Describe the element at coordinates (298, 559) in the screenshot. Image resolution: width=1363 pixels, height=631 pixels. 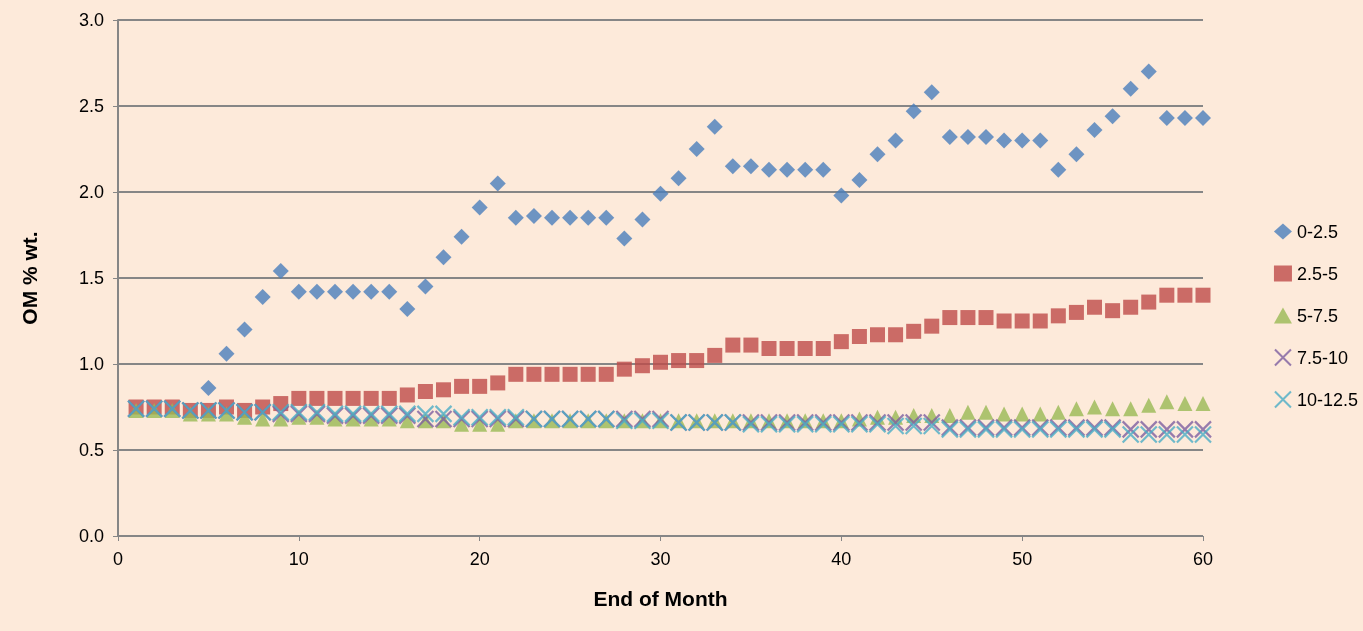
I see `x-tick-label: 10` at that location.